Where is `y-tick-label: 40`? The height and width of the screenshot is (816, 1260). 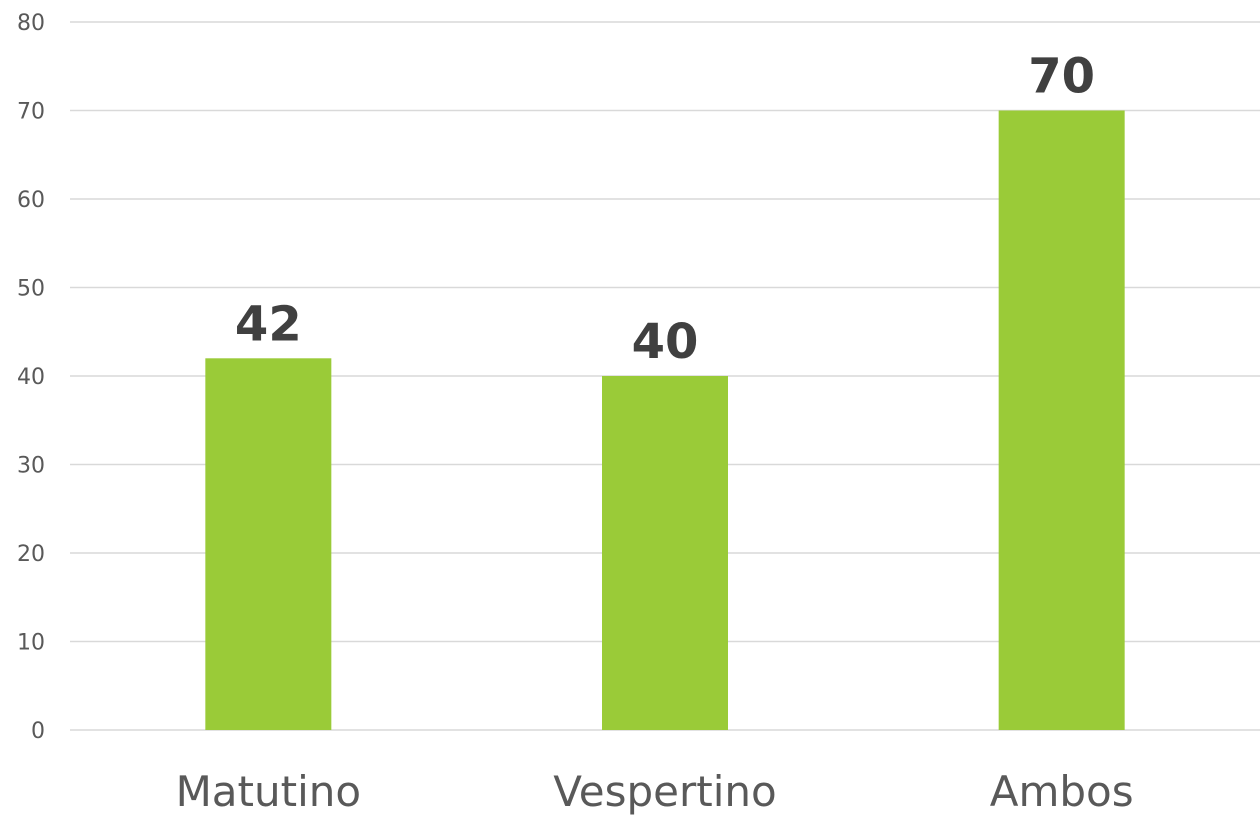 y-tick-label: 40 is located at coordinates (31, 377).